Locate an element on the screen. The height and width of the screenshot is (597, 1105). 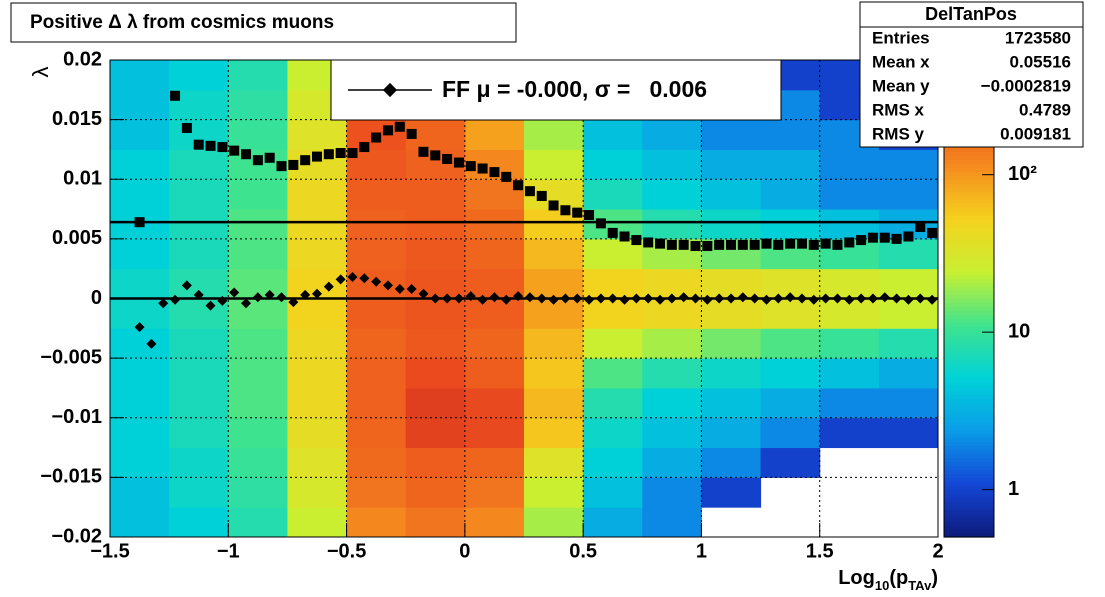
stats-value: −0.0002819 is located at coordinates (1026, 85).